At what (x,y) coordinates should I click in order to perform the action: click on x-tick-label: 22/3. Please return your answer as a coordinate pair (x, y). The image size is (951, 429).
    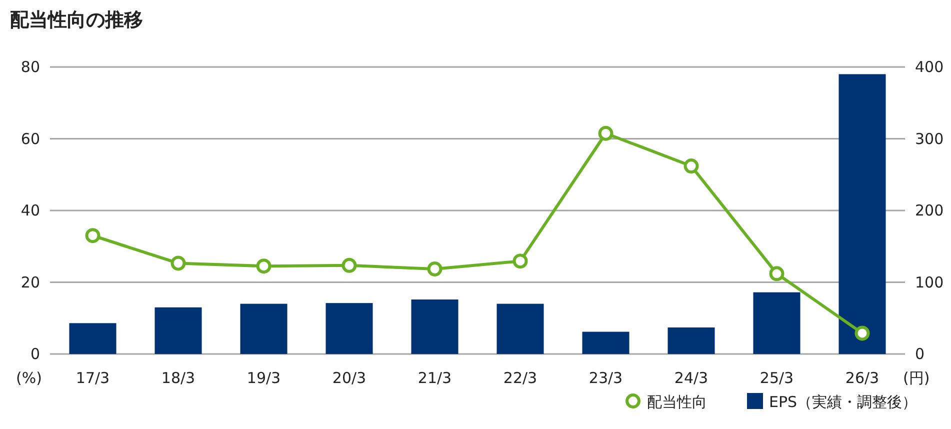
    Looking at the image, I should click on (520, 378).